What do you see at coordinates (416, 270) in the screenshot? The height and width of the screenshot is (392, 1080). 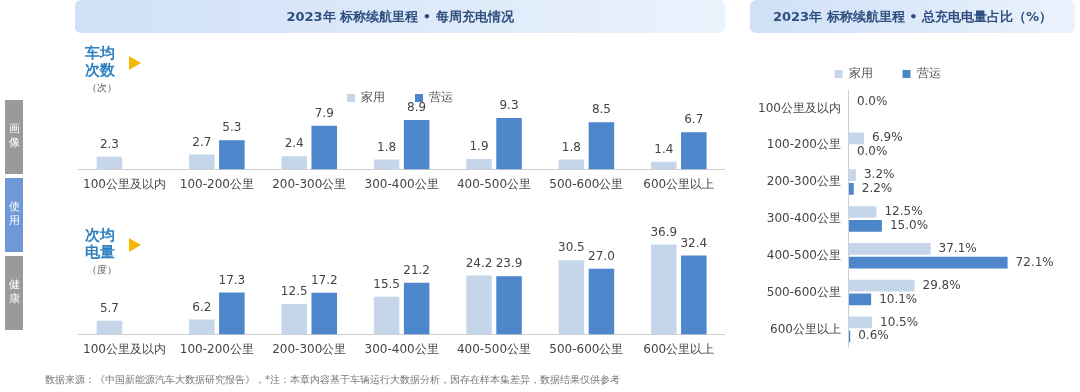 I see `data-label: 21.2` at bounding box center [416, 270].